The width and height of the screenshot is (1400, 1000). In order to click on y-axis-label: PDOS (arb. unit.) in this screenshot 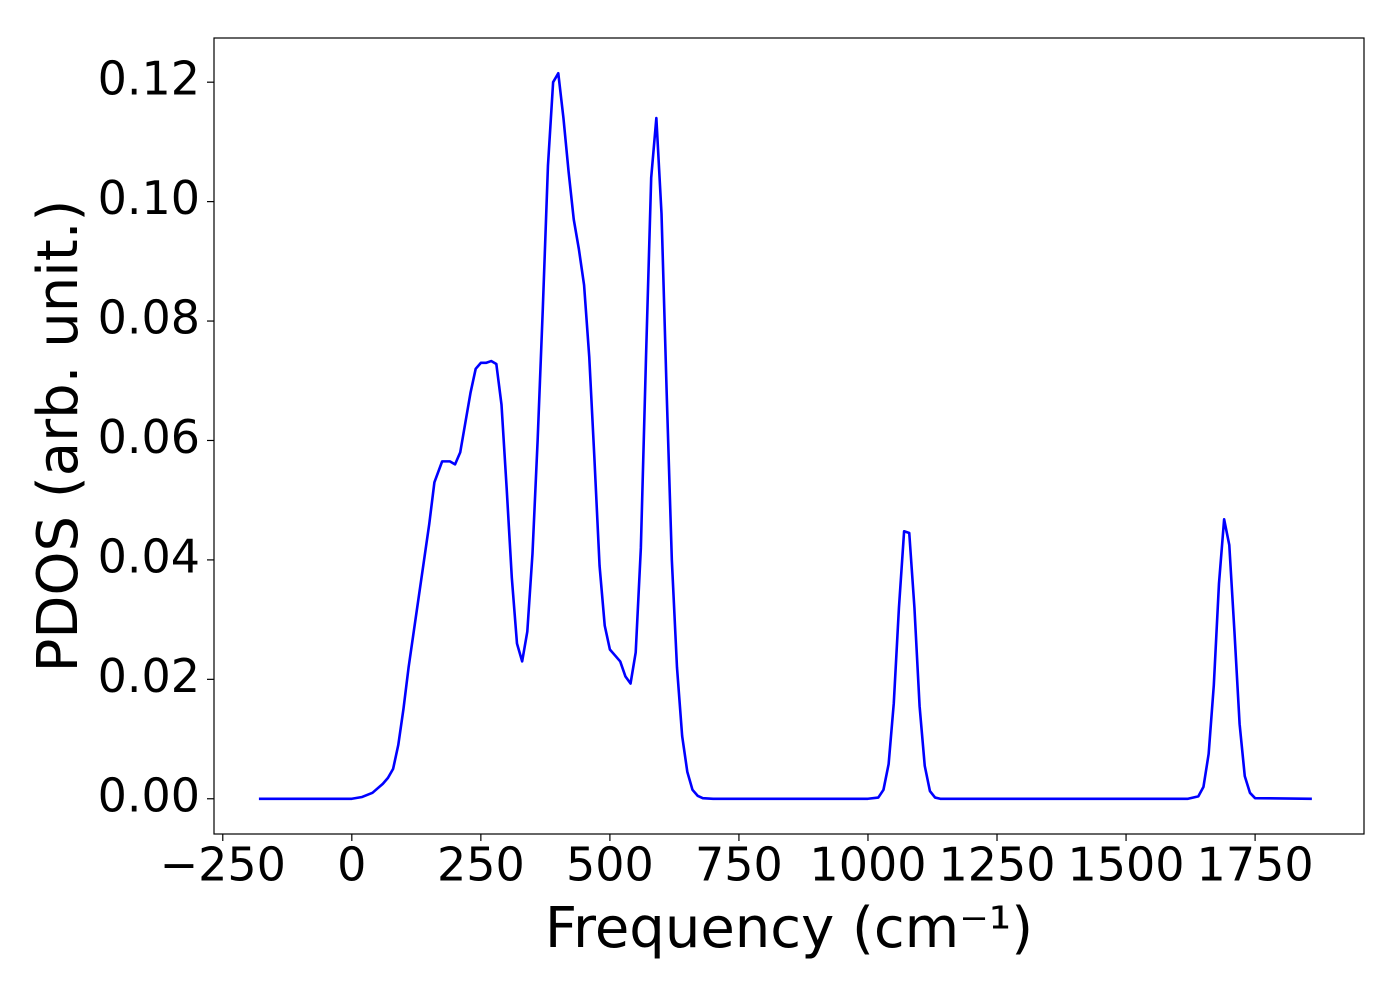, I will do `click(58, 436)`.